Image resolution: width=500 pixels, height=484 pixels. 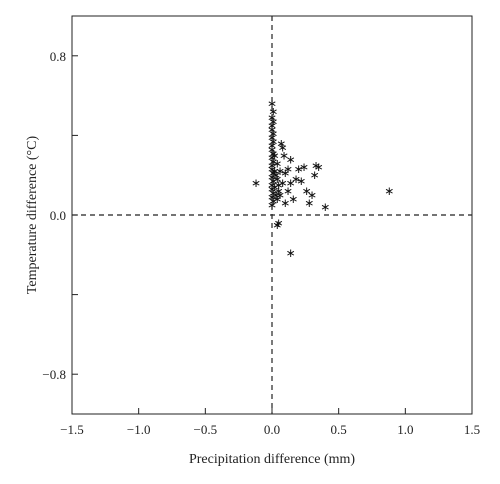 What do you see at coordinates (272, 459) in the screenshot?
I see `x-axis-label: Precipitation difference (mm)` at bounding box center [272, 459].